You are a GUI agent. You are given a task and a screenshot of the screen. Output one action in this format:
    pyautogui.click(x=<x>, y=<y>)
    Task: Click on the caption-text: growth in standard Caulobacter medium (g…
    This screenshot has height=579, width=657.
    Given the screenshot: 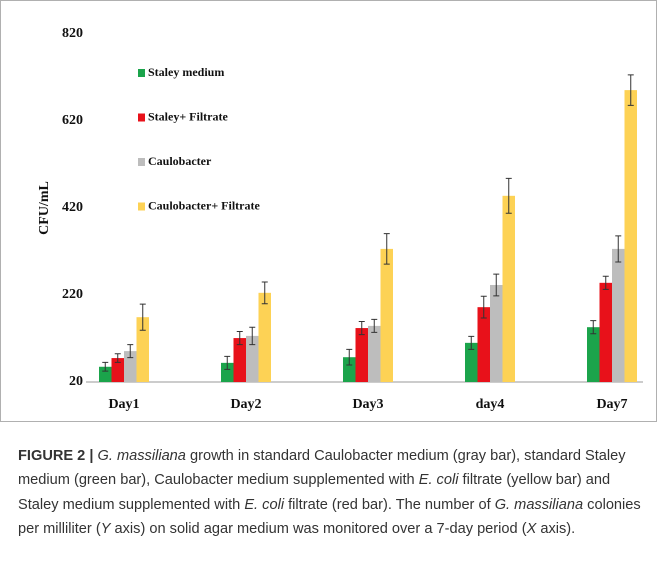 What is the action you would take?
    pyautogui.click(x=322, y=468)
    